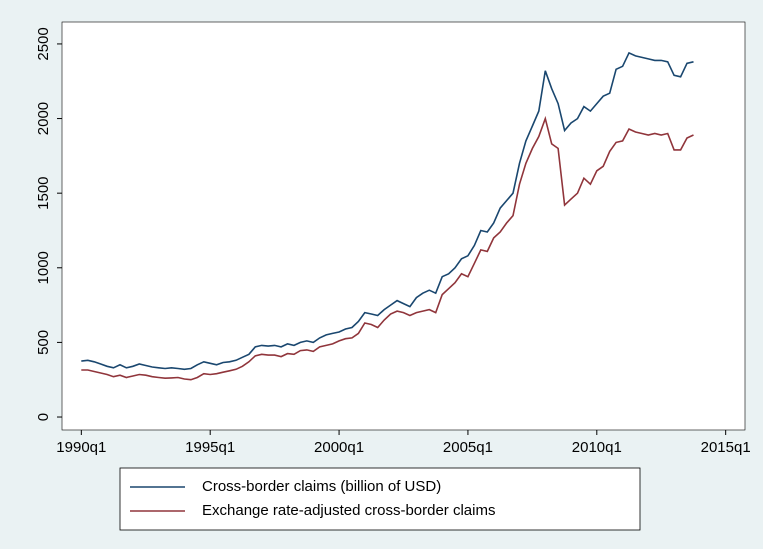 The image size is (763, 549). Describe the element at coordinates (321, 486) in the screenshot. I see `legend-label: Cross-border claims (billion of USD)` at that location.